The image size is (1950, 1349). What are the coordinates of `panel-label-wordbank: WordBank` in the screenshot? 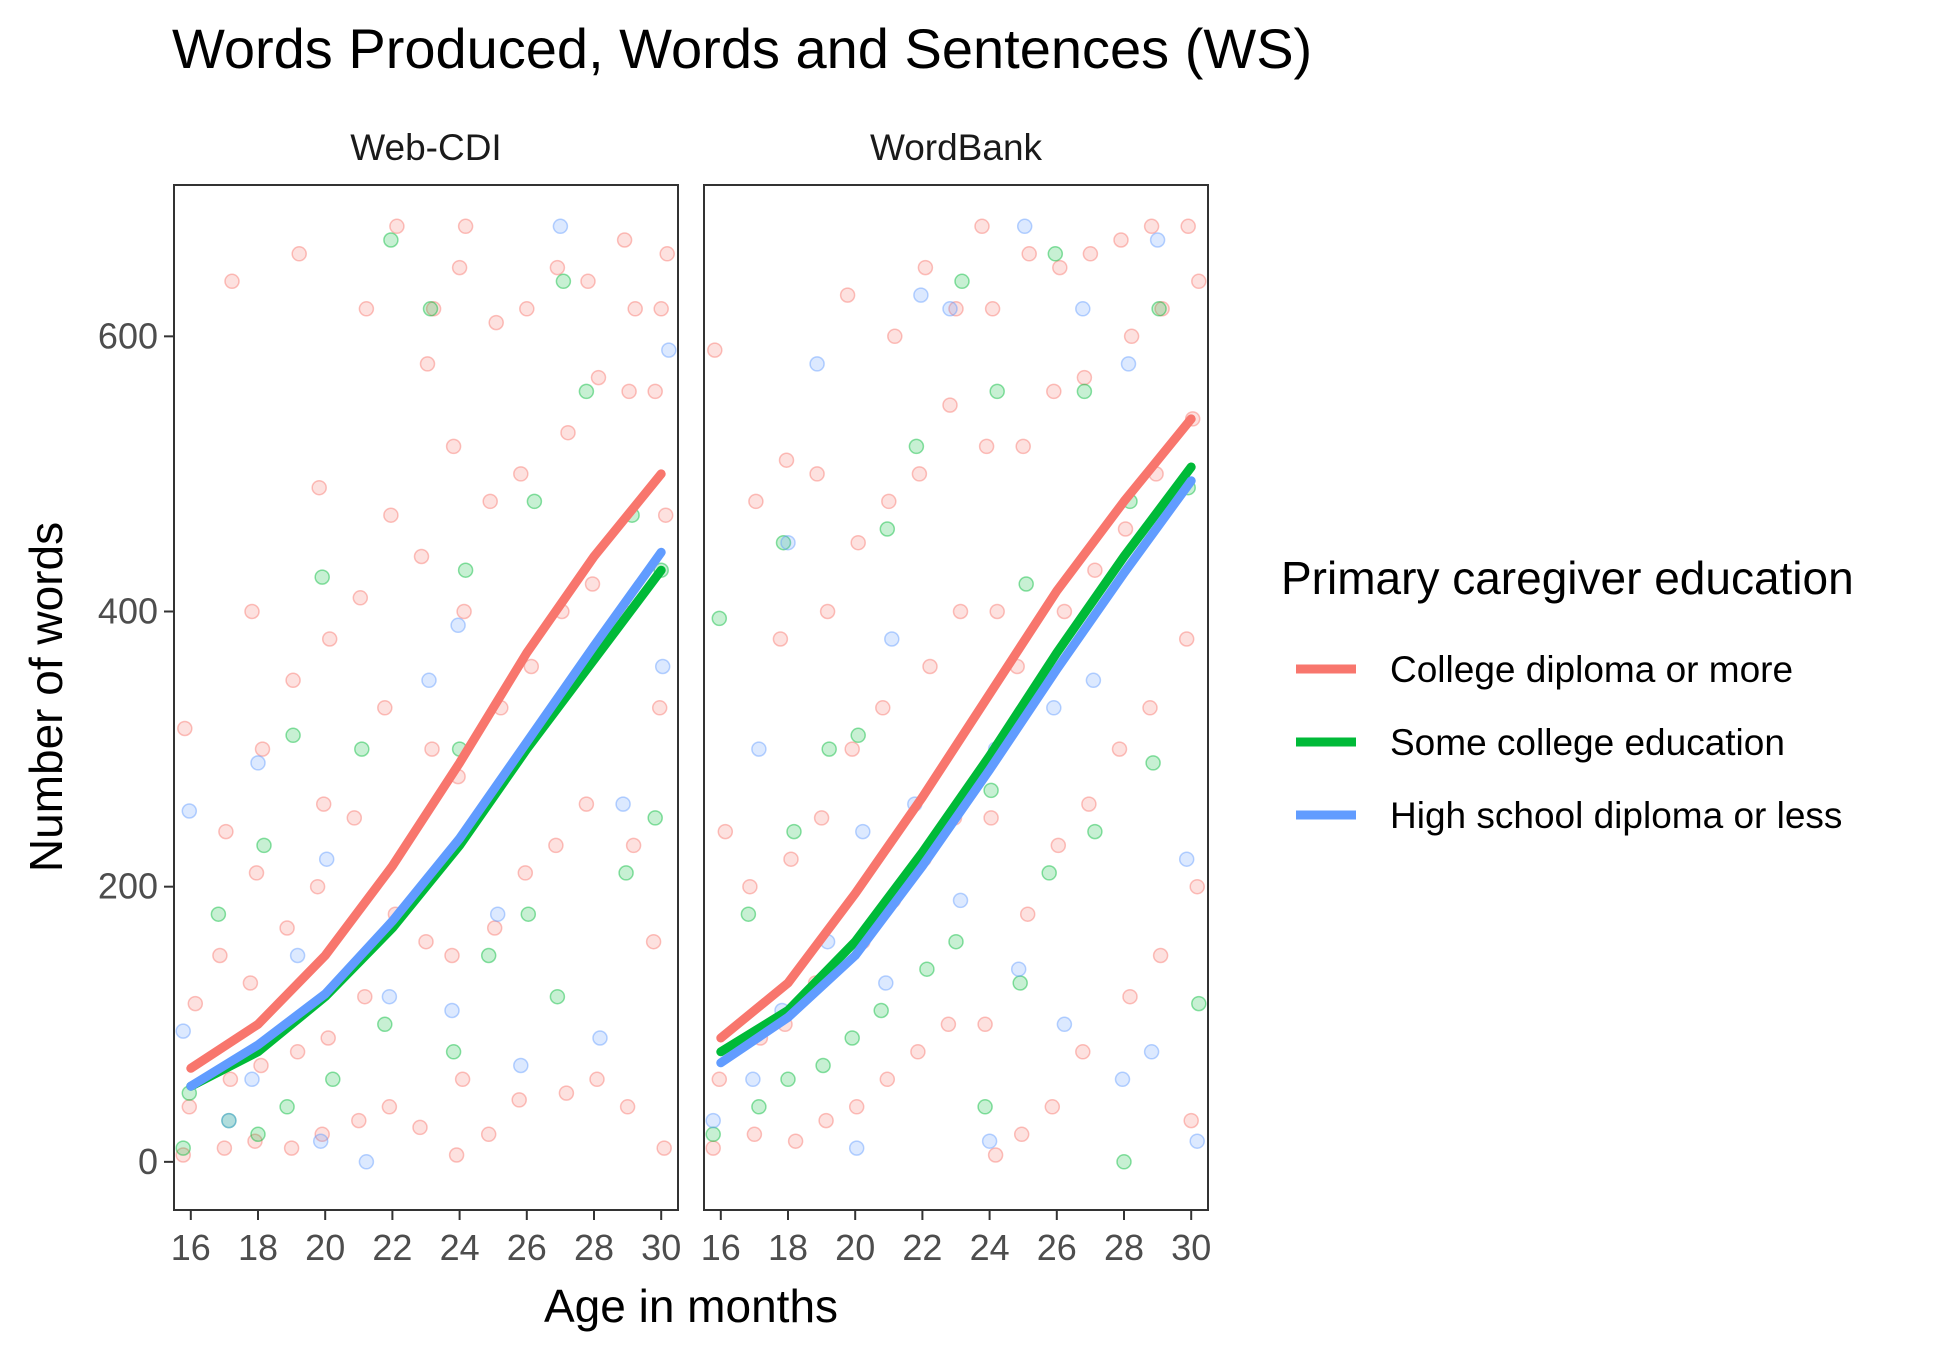 It's located at (956, 147).